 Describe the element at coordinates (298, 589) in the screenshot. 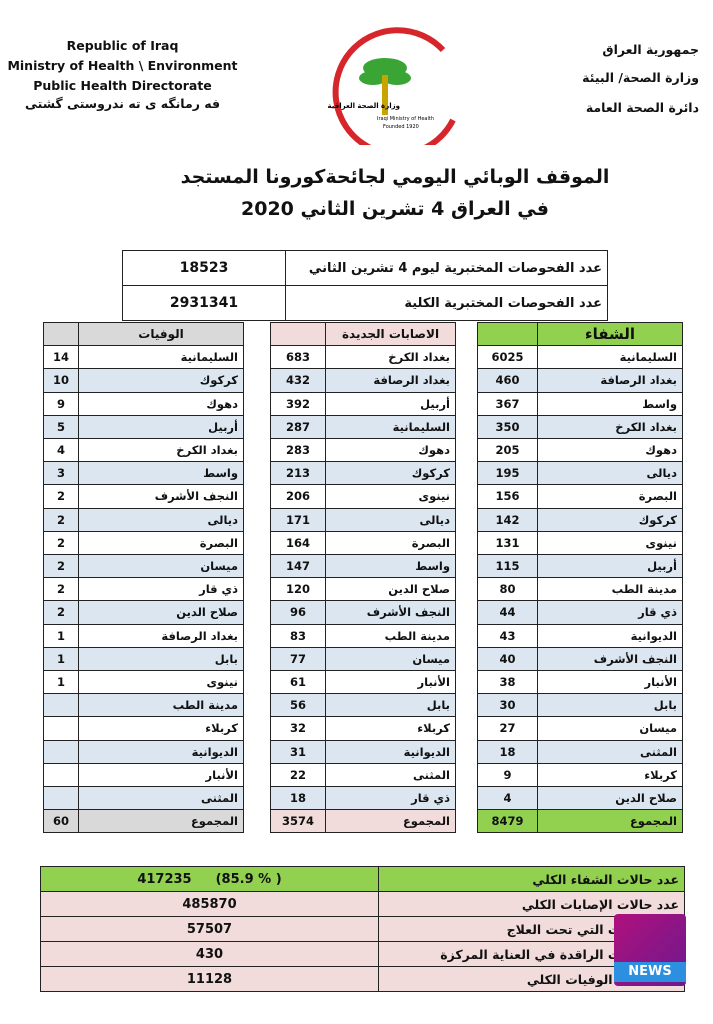

I see `row-value: 120` at that location.